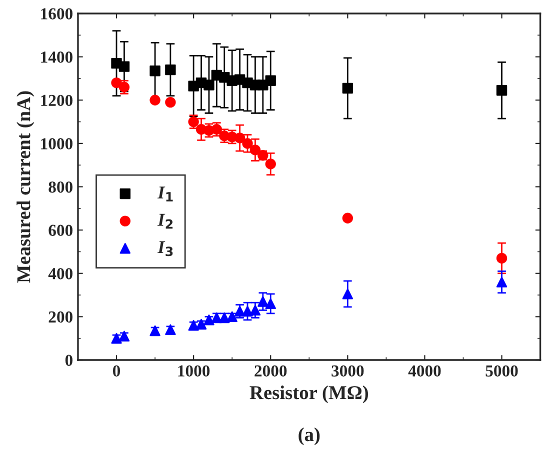 The width and height of the screenshot is (557, 450). What do you see at coordinates (424, 371) in the screenshot?
I see `x-tick-label: 4000` at bounding box center [424, 371].